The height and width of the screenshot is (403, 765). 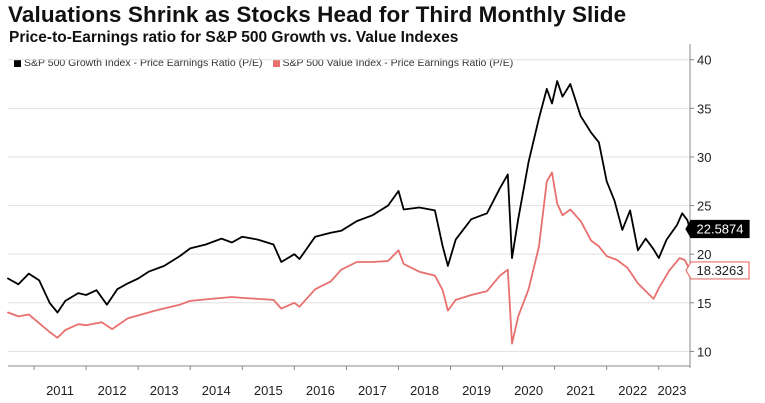 I want to click on x-tick-label: 2013, so click(x=164, y=390).